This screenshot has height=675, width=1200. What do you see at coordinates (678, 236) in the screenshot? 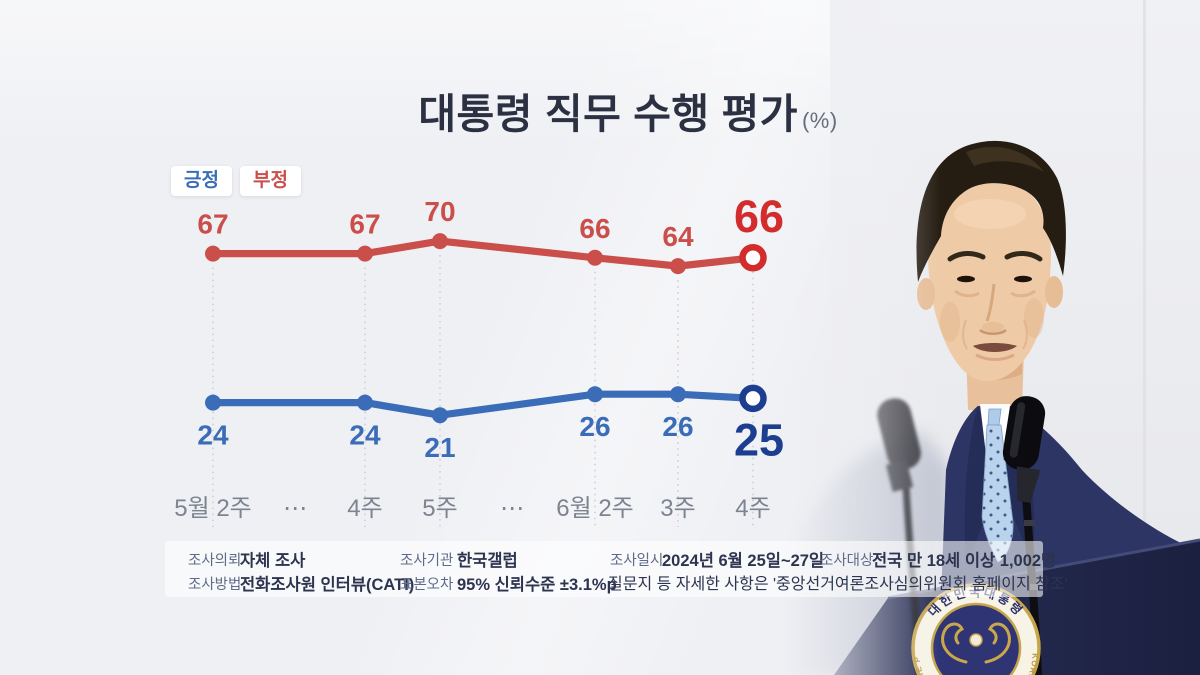
I see `negative-point-label: 64` at bounding box center [678, 236].